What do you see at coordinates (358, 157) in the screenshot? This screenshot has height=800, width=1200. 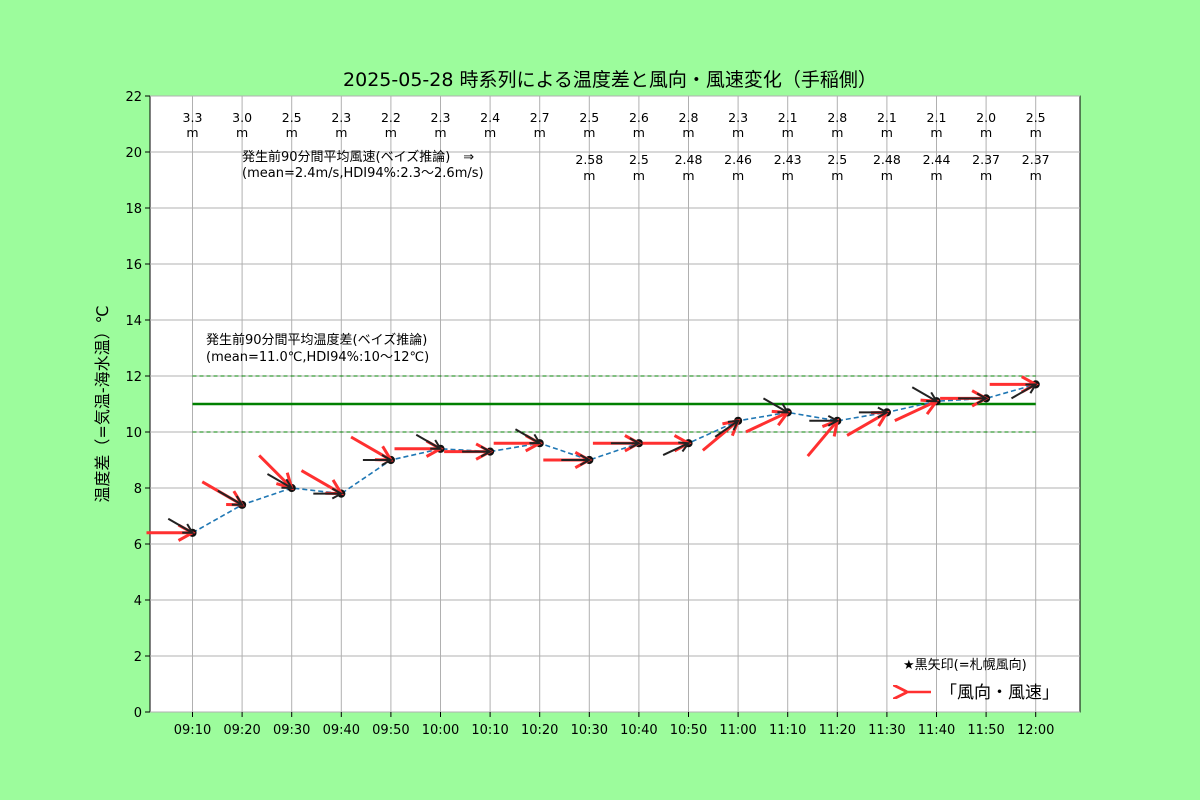 I see `mean-wind-label-line1: 発生前90分間平均風速(ベイズ推論) ⇒` at bounding box center [358, 157].